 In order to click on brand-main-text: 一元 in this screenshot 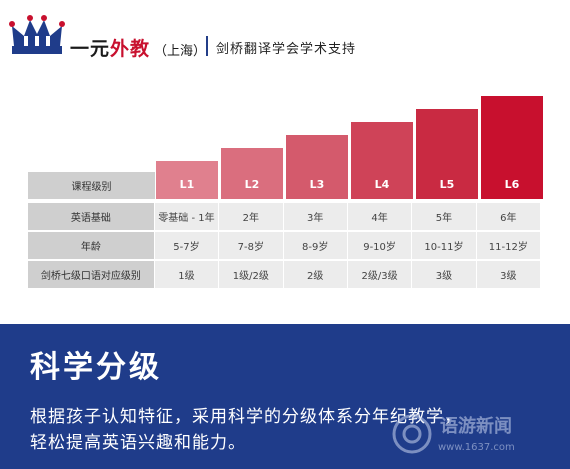, I will do `click(90, 49)`.